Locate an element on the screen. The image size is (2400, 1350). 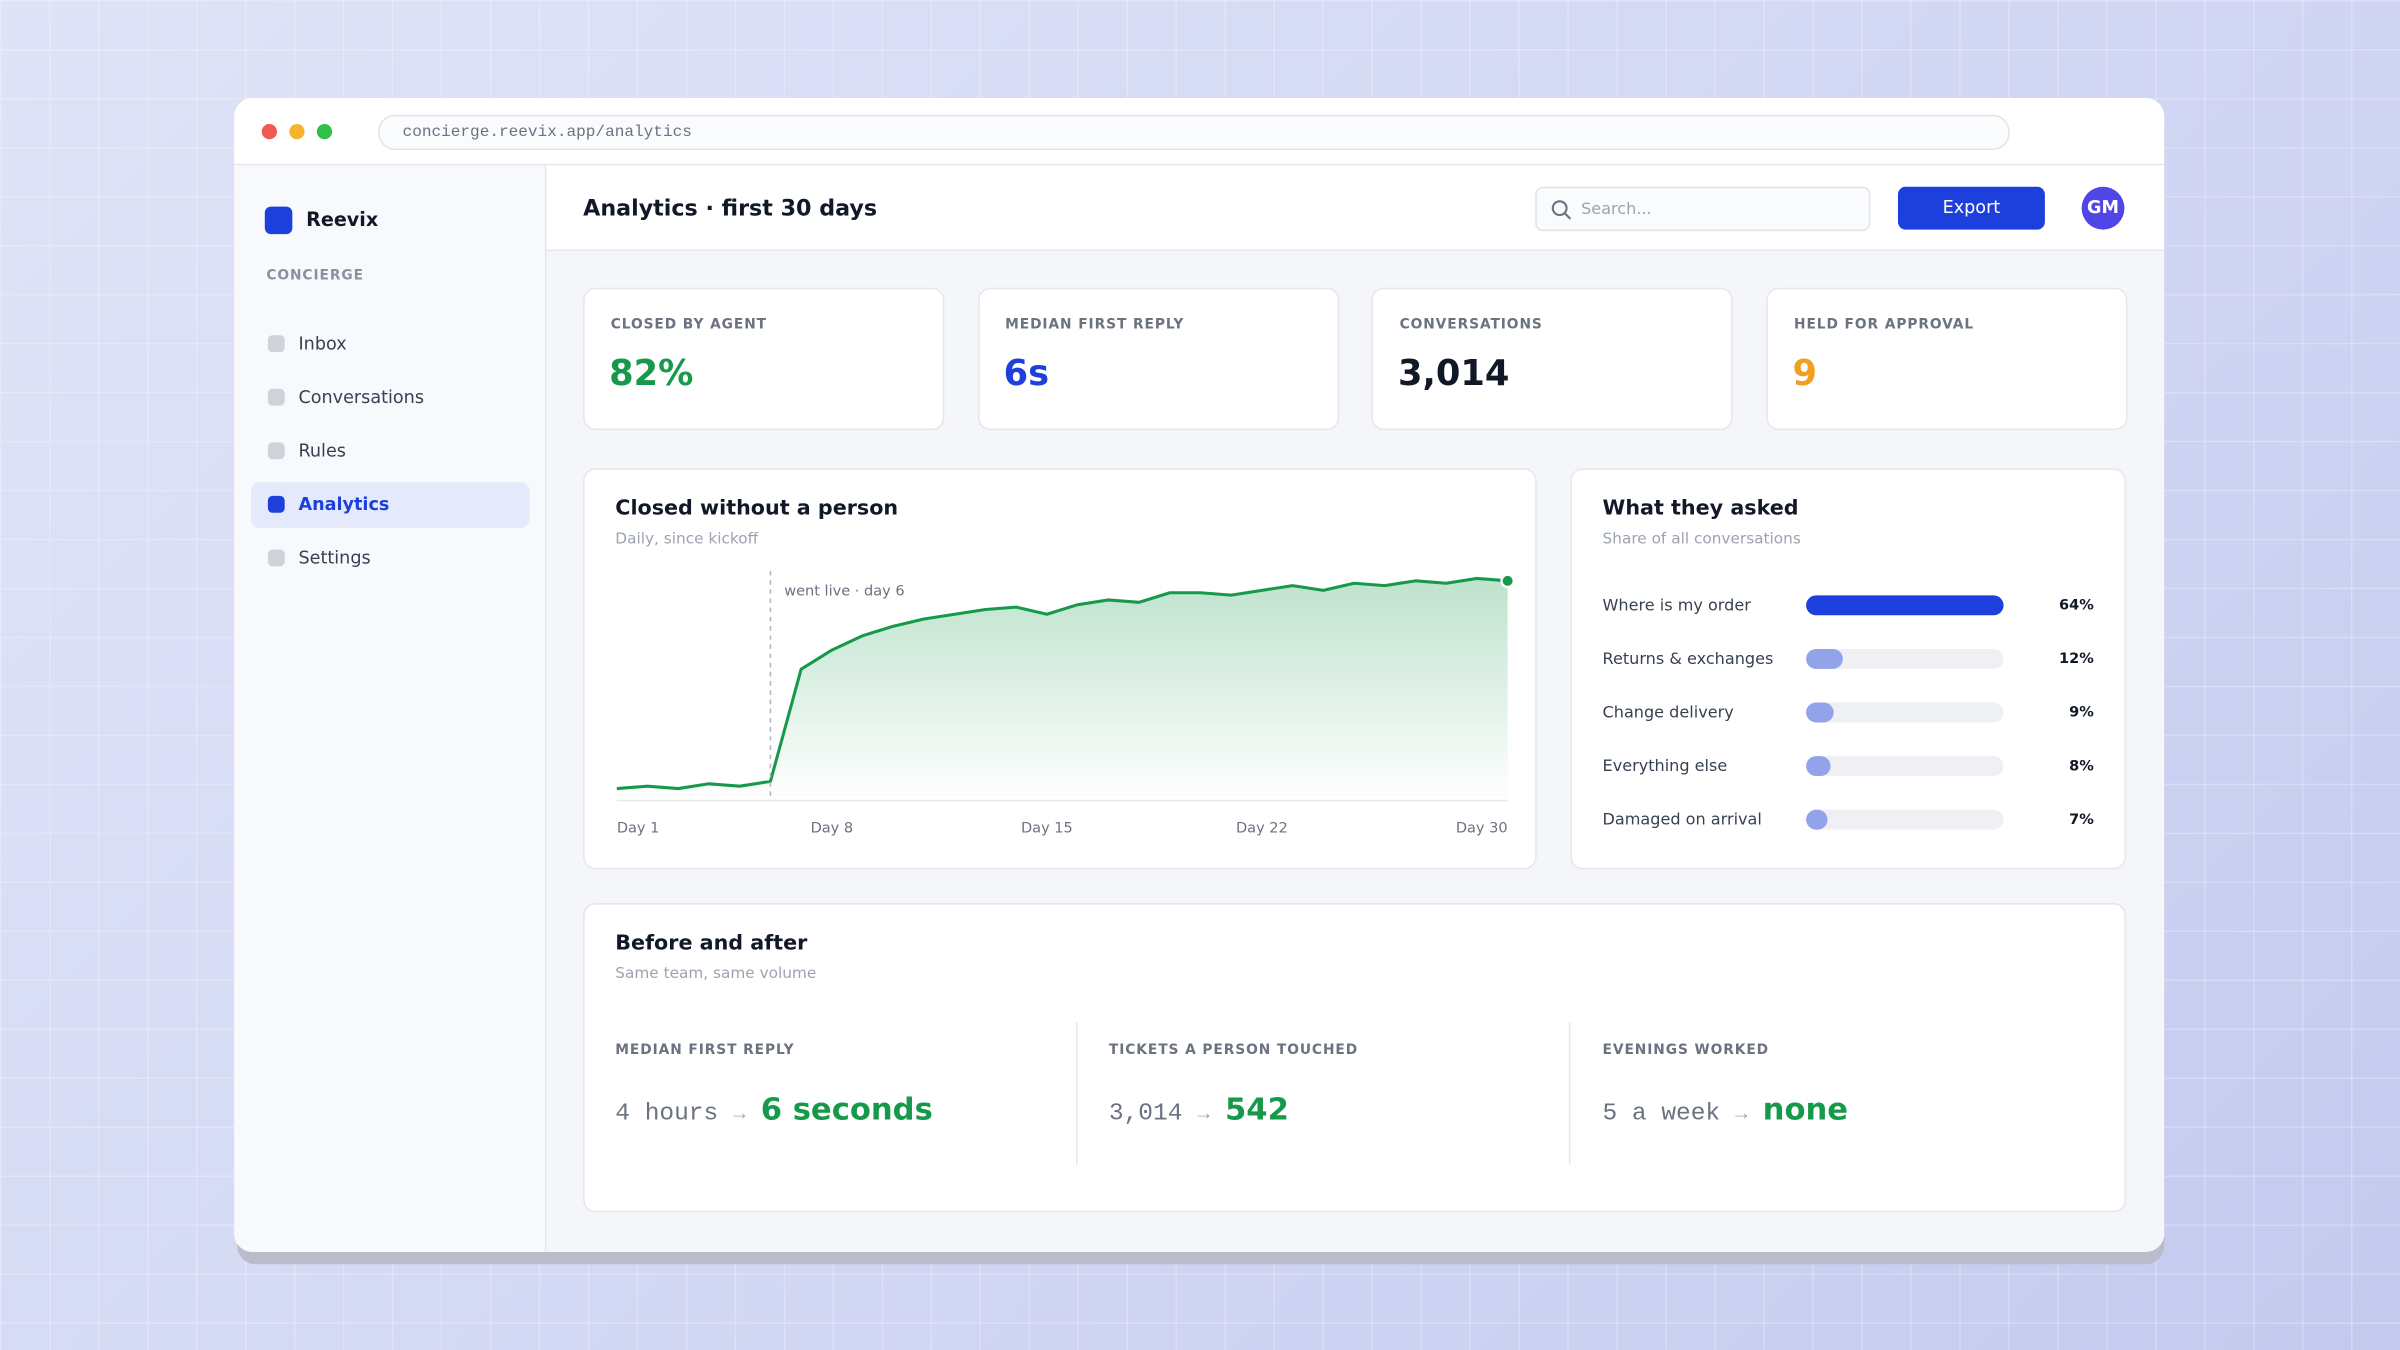
bar-label: Change delivery is located at coordinates (1668, 713).